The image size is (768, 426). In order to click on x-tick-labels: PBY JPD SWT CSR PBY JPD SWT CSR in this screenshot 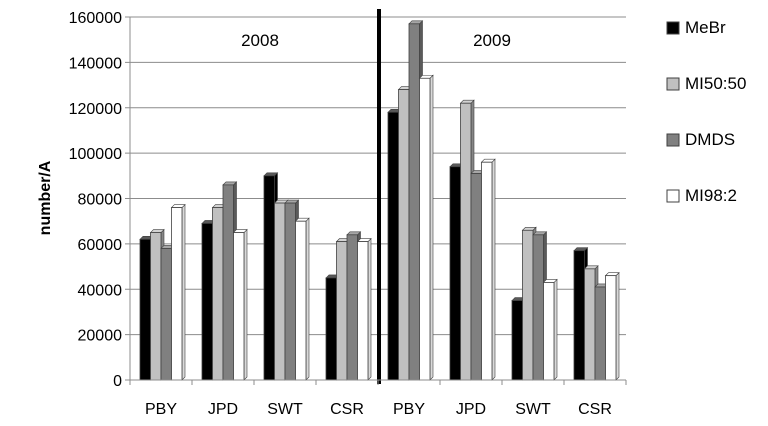, I will do `click(378, 409)`.